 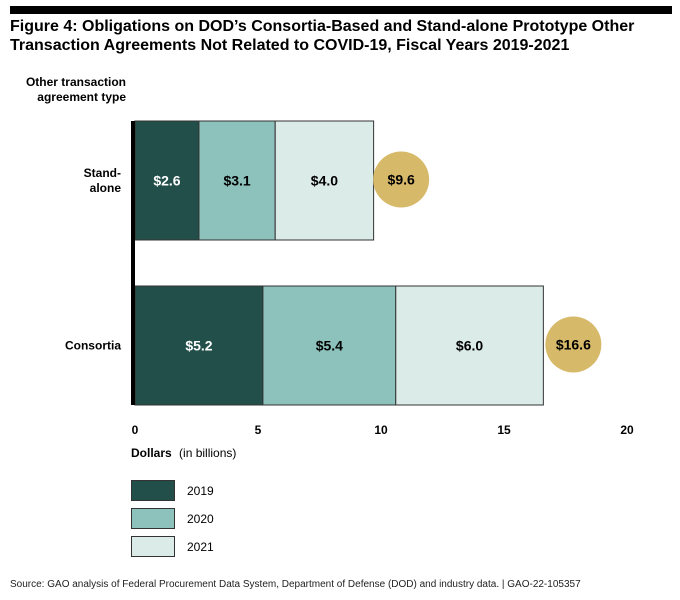 I want to click on legend-item: 2019, so click(x=172, y=490).